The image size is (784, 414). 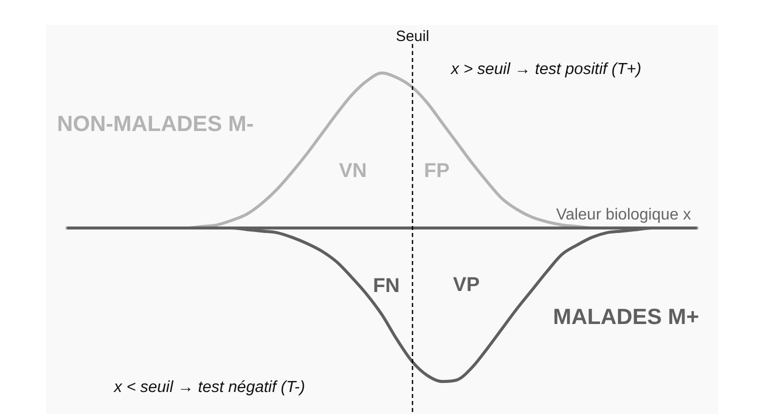 What do you see at coordinates (353, 171) in the screenshot?
I see `annotation: VN` at bounding box center [353, 171].